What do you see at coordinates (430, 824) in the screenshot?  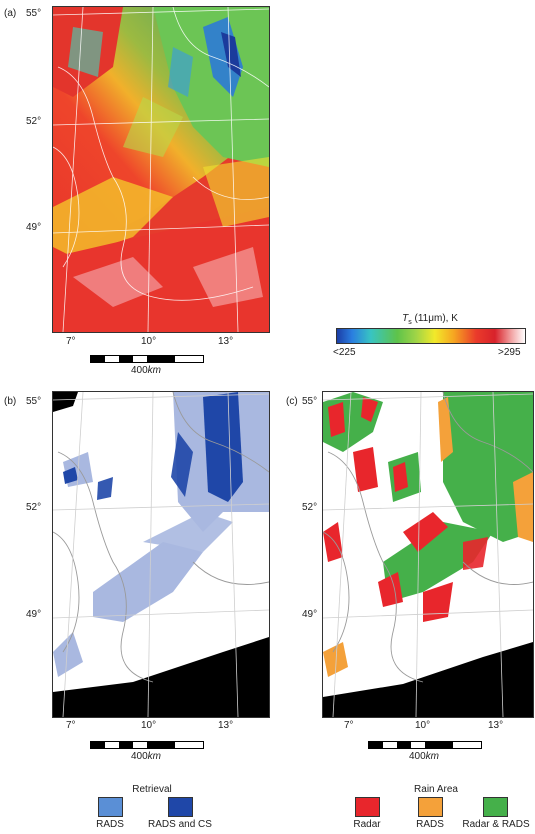 I see `rain-label-rads: RADS` at bounding box center [430, 824].